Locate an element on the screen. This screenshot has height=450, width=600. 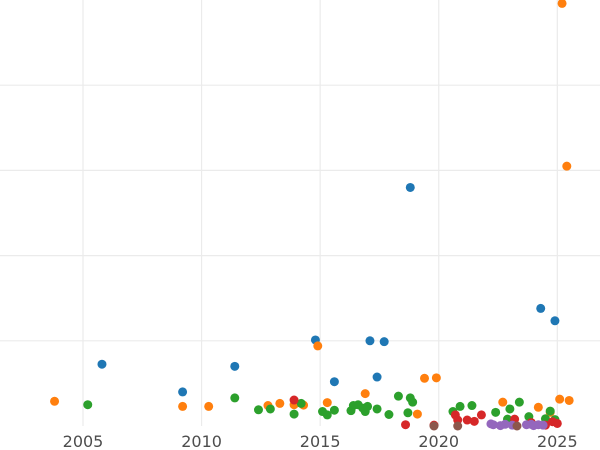
x-tick-label: 2005 is located at coordinates (83, 441).